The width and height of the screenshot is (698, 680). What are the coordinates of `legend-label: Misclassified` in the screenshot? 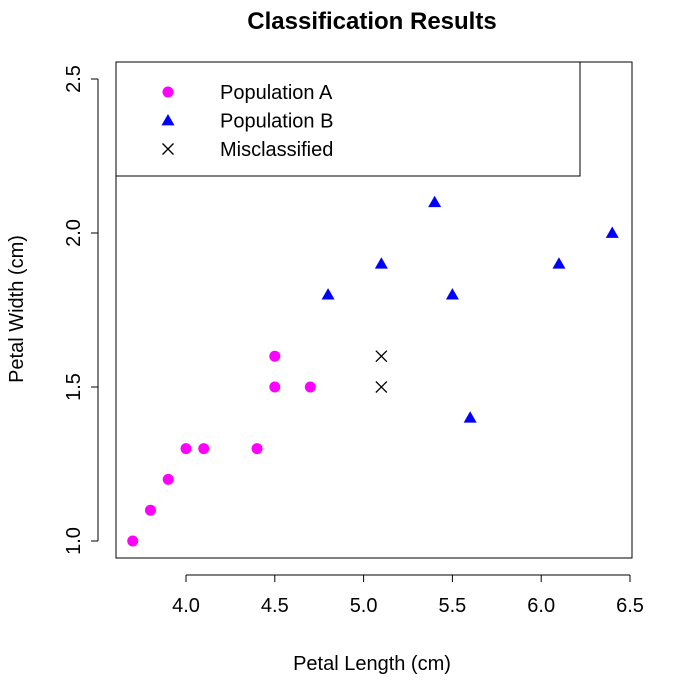 It's located at (276, 150).